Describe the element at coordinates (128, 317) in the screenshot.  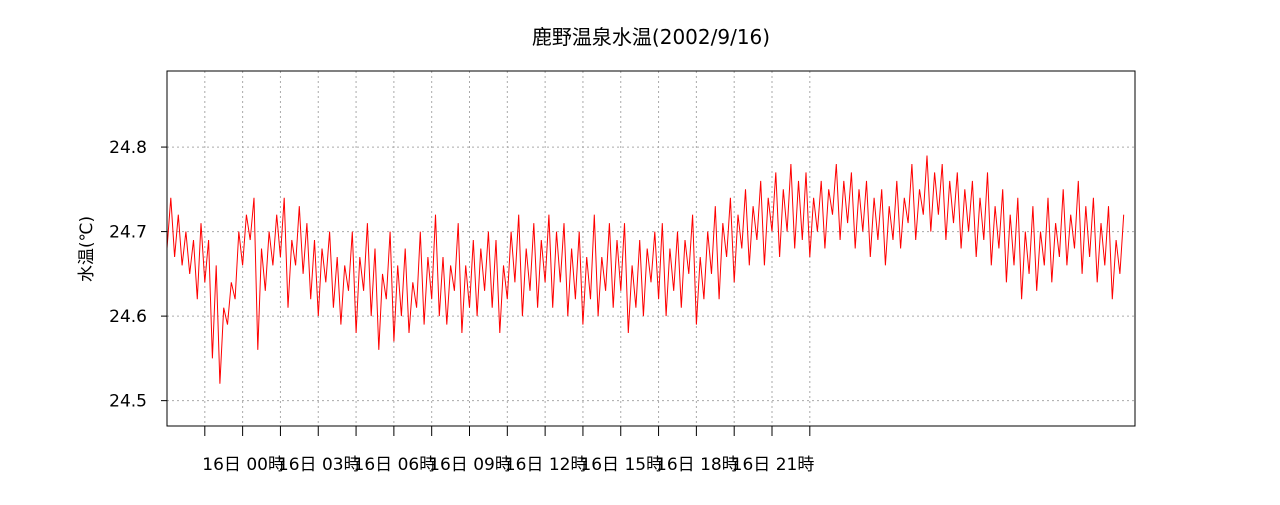
I see `y-tick-label: 24.6` at that location.